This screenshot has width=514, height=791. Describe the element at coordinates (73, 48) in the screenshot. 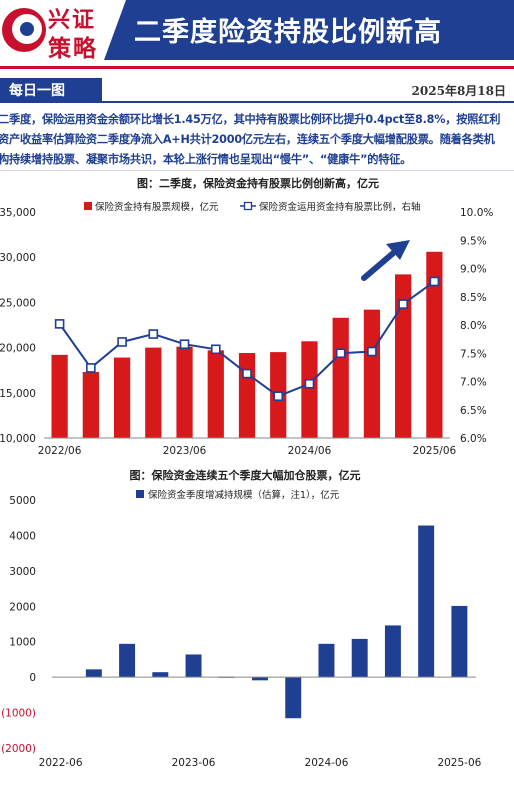

I see `brand-name-line2: 策略` at that location.